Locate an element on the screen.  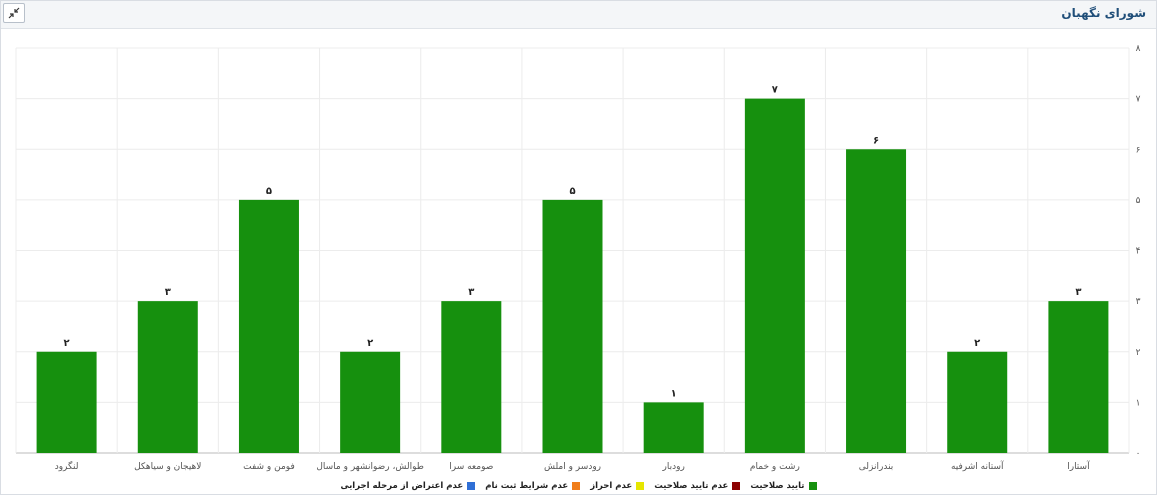
x-category-label: رودبار is located at coordinates (673, 467).